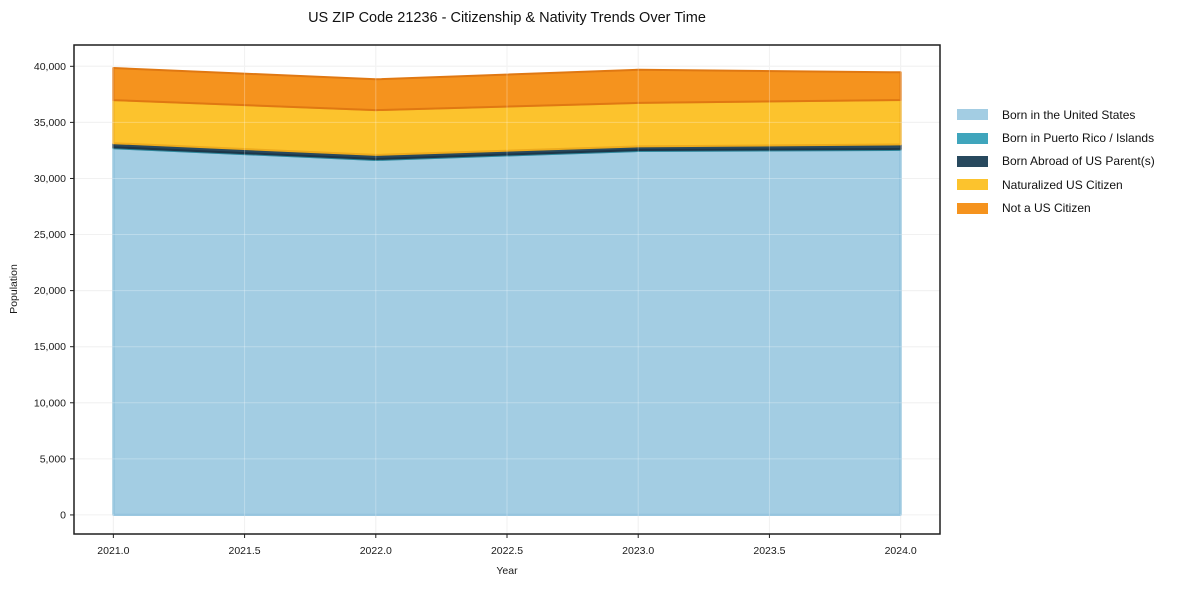 The image size is (1189, 590). I want to click on legend-item: Not a US Citizen, so click(1056, 208).